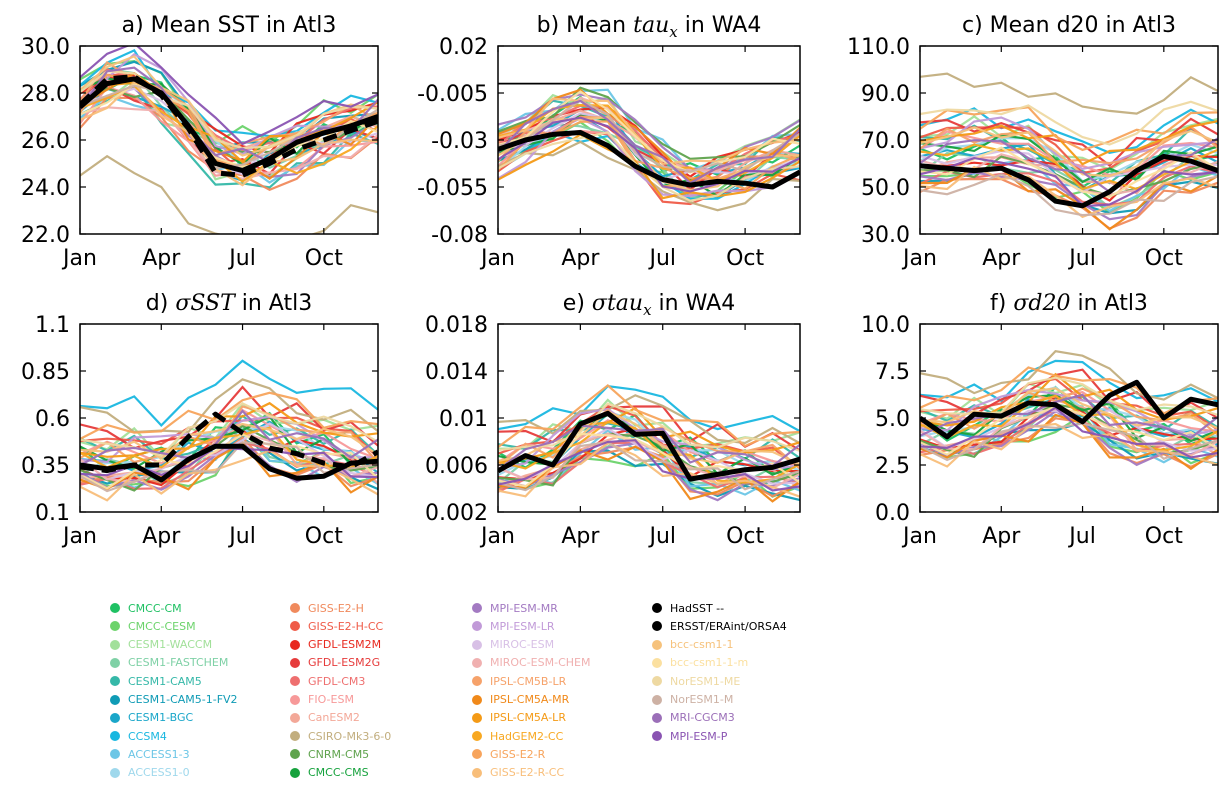 This screenshot has height=786, width=1222. Describe the element at coordinates (885, 94) in the screenshot. I see `y-tick-label: 90.0` at that location.